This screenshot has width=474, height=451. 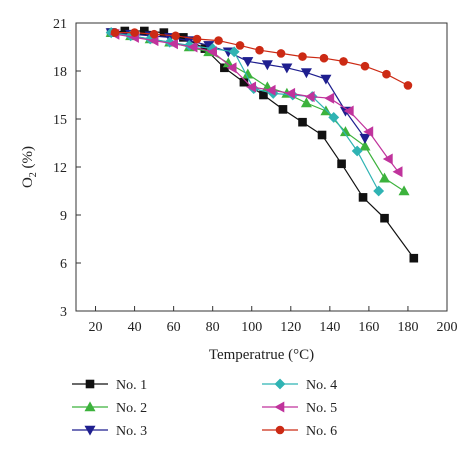 What do you see at coordinates (33, 174) in the screenshot?
I see `y-axis-title-subscript: 2` at bounding box center [33, 174].